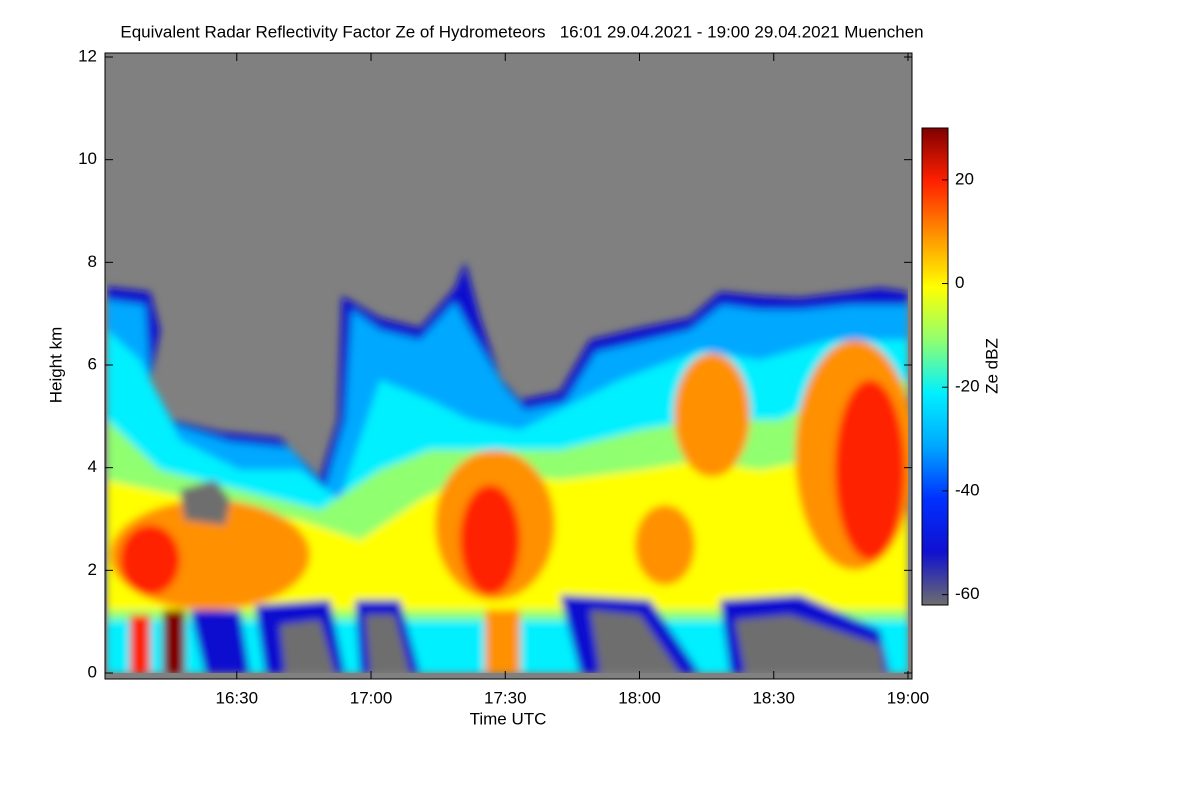 Image resolution: width=1200 pixels, height=800 pixels. Describe the element at coordinates (505, 697) in the screenshot. I see `x-tick-label: 17:30` at that location.